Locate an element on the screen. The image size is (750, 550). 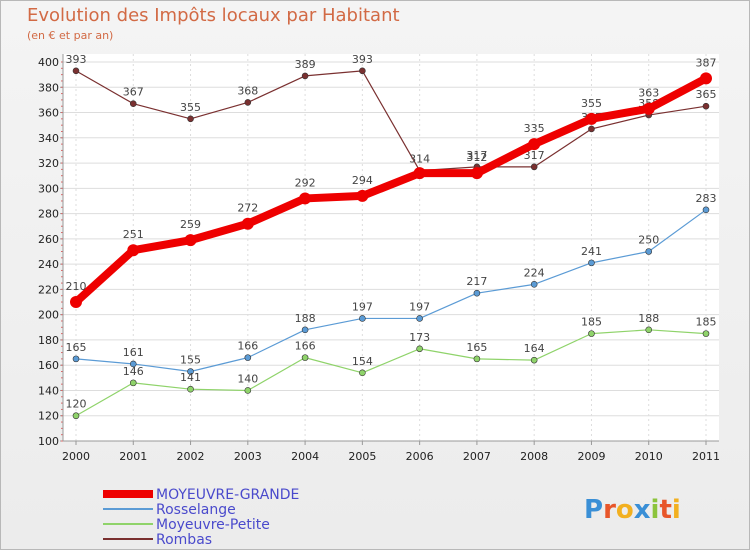
y-tick-label: 100 is located at coordinates (48, 441).